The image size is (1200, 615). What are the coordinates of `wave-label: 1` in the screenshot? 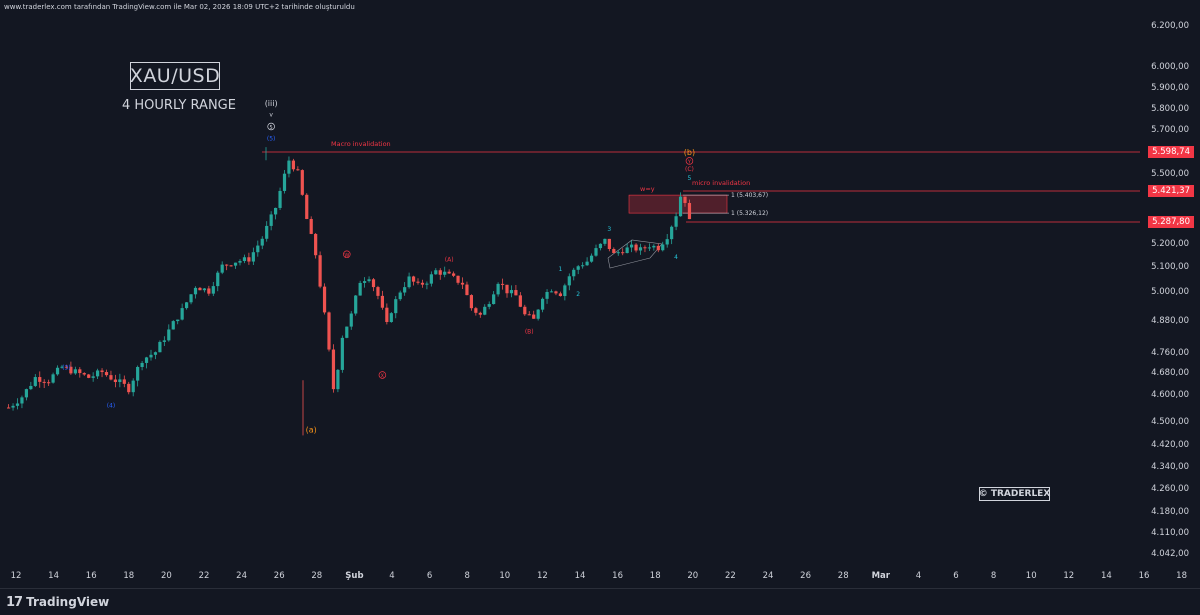 It's located at (560, 269).